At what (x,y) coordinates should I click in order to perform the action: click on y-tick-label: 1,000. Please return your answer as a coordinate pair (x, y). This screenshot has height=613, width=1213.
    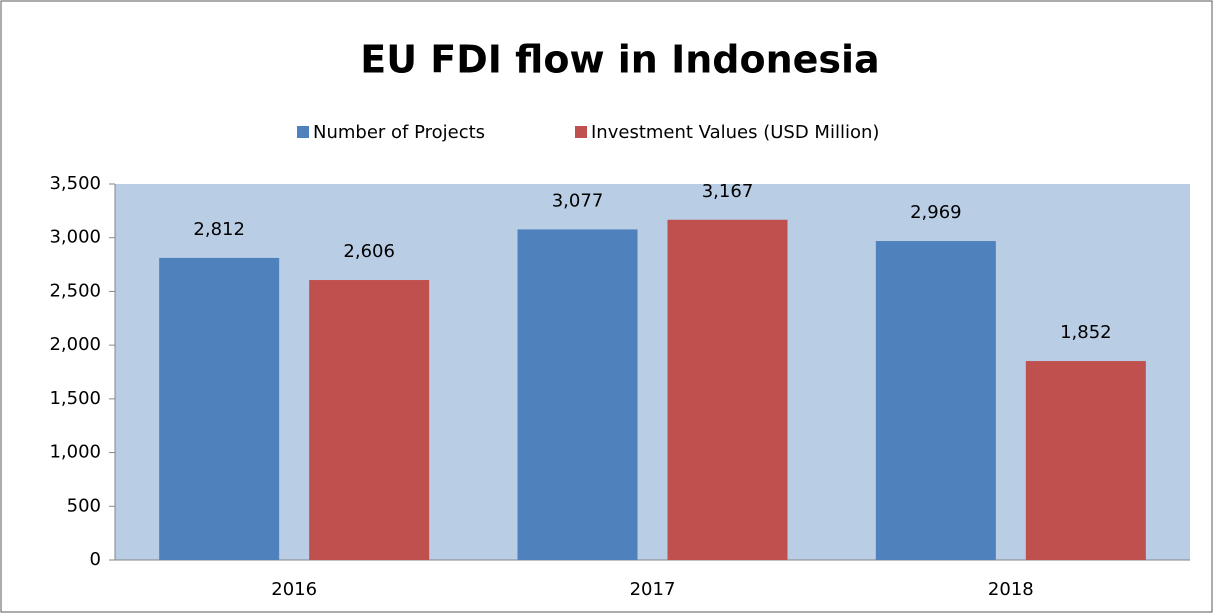
    Looking at the image, I should click on (75, 452).